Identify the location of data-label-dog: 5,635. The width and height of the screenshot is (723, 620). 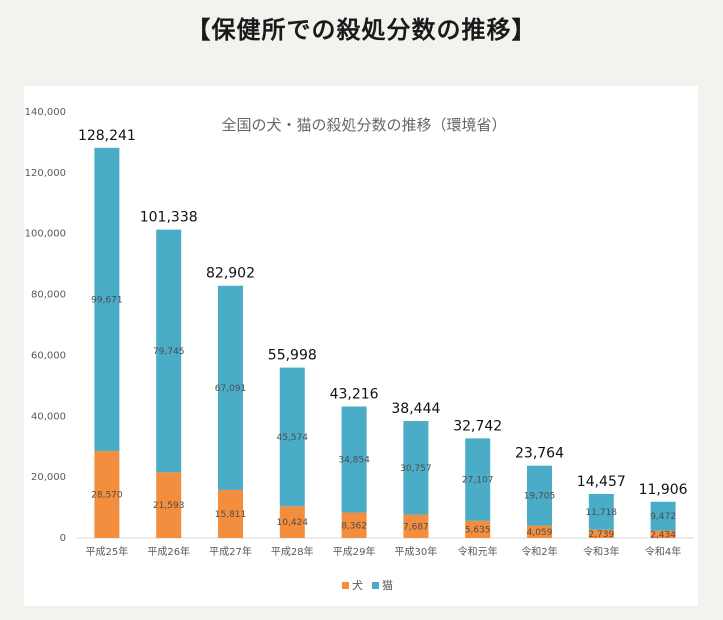
(478, 530).